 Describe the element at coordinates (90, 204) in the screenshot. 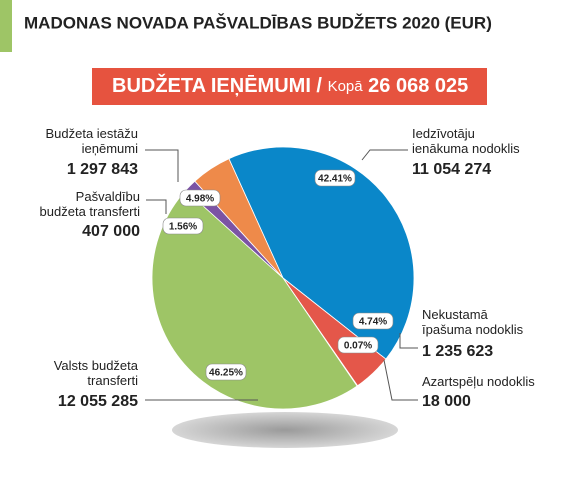

I see `category-label: Pašvaldību budžeta transferti` at that location.